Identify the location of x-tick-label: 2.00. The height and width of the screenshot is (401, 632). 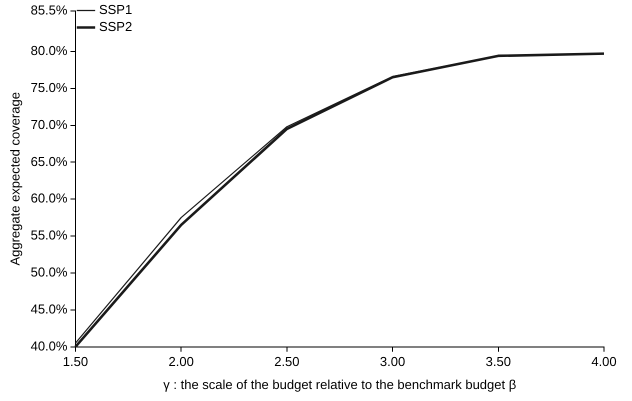
(181, 362).